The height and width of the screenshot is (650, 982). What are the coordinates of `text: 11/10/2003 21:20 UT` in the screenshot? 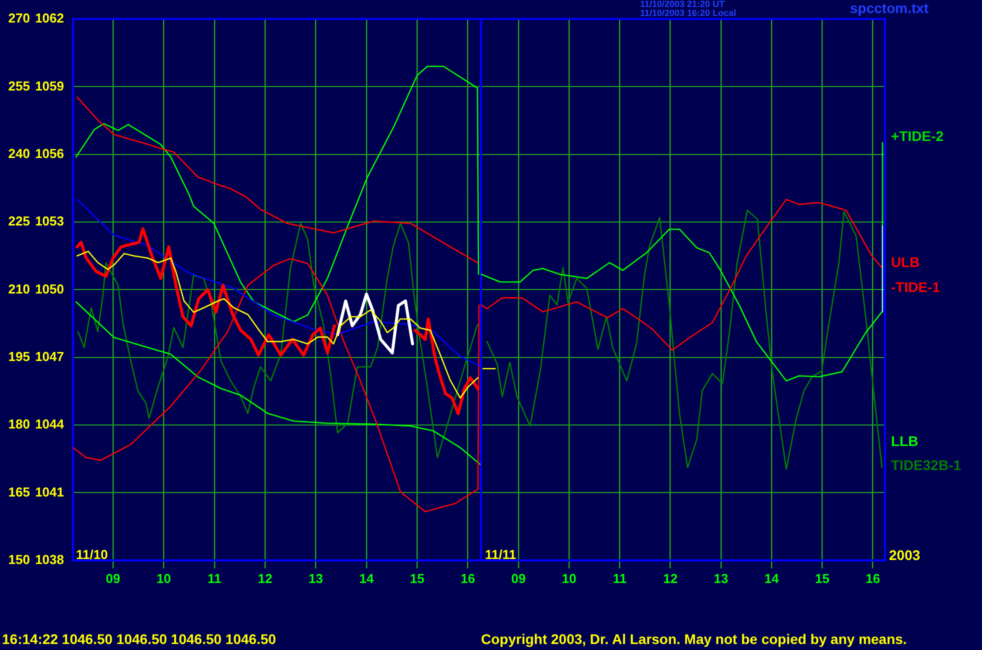 It's located at (682, 4).